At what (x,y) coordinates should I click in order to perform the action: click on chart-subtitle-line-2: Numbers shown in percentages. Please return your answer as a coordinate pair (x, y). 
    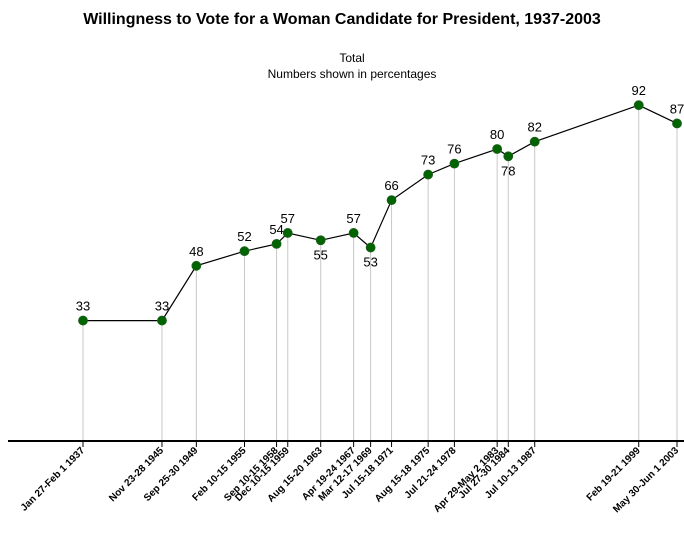
    Looking at the image, I should click on (352, 74).